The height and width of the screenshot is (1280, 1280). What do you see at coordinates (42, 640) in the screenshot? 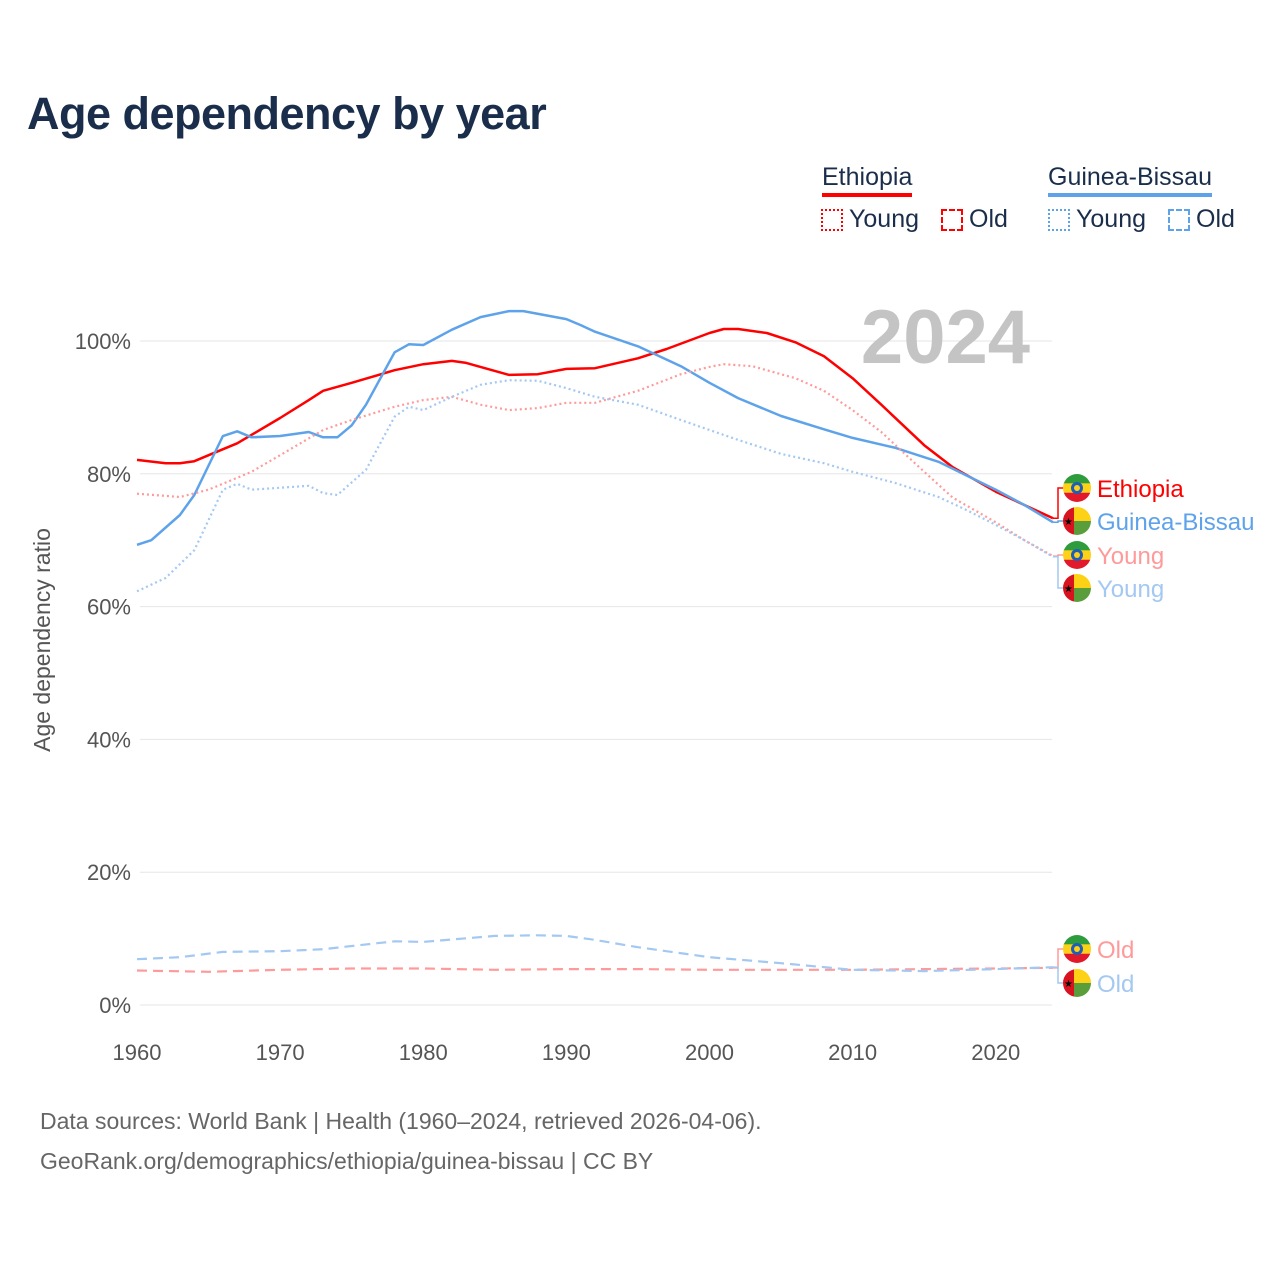
I see `y-axis-label: Age dependency ratio` at bounding box center [42, 640].